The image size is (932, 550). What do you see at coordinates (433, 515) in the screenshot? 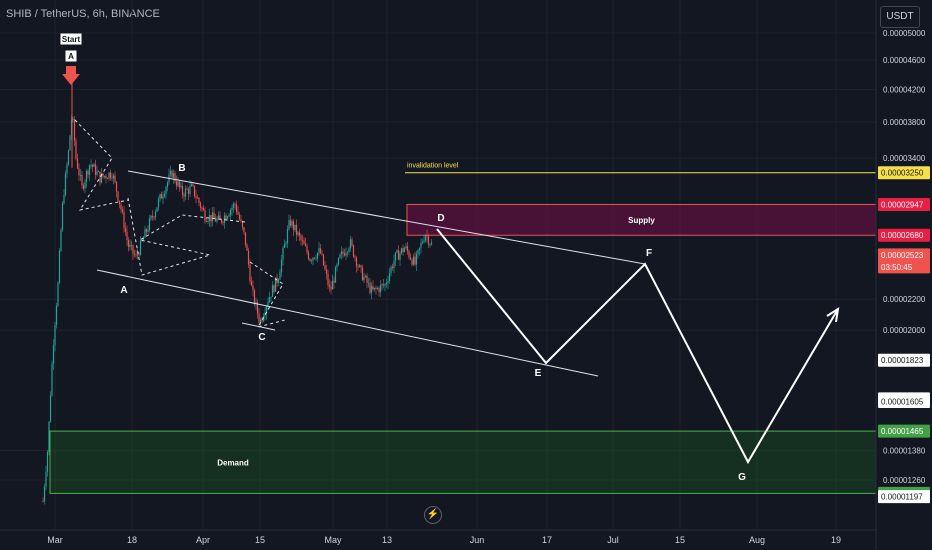
I see `lightning-icon: ⚡` at bounding box center [433, 515].